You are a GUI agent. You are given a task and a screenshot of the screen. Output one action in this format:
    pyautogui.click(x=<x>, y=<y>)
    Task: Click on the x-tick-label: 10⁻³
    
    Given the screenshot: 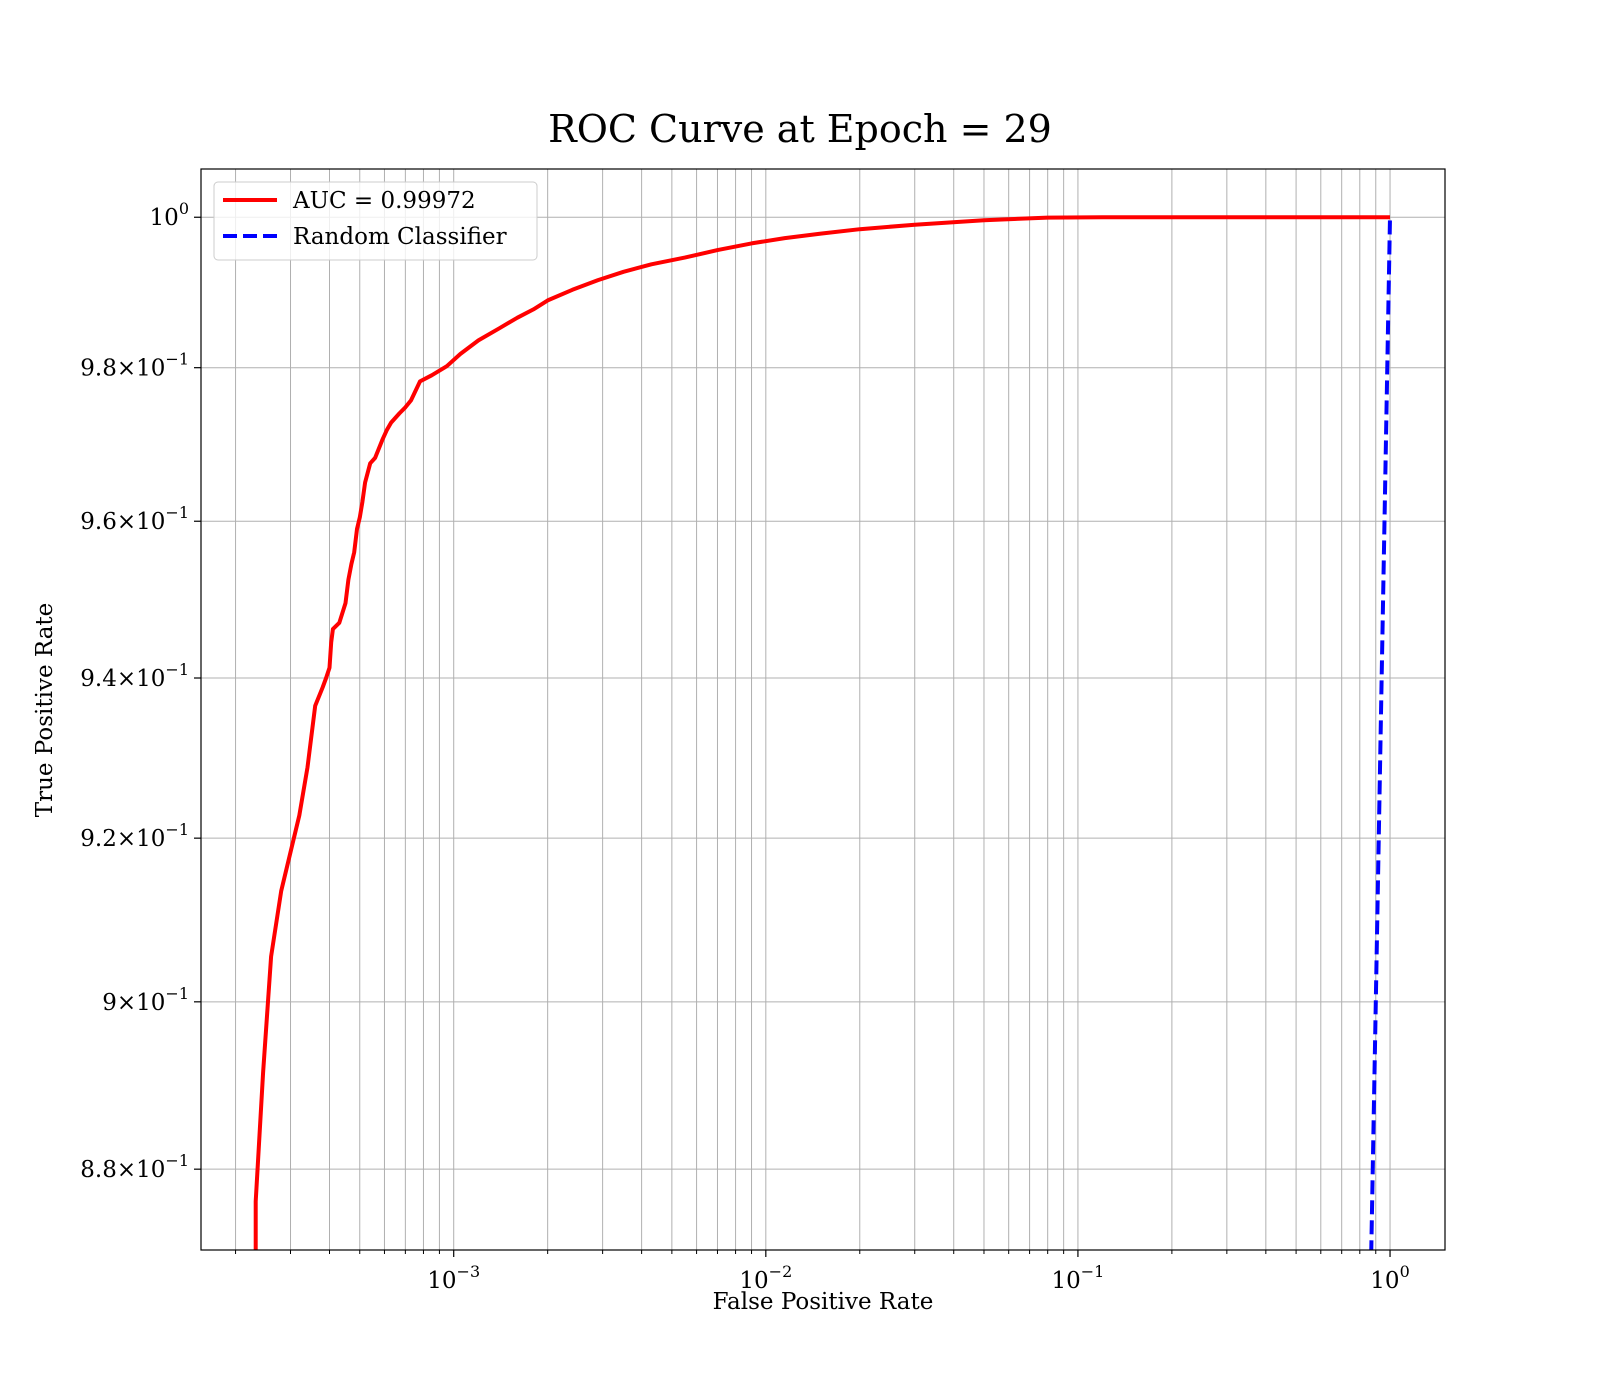 What is the action you would take?
    pyautogui.click(x=453, y=1278)
    